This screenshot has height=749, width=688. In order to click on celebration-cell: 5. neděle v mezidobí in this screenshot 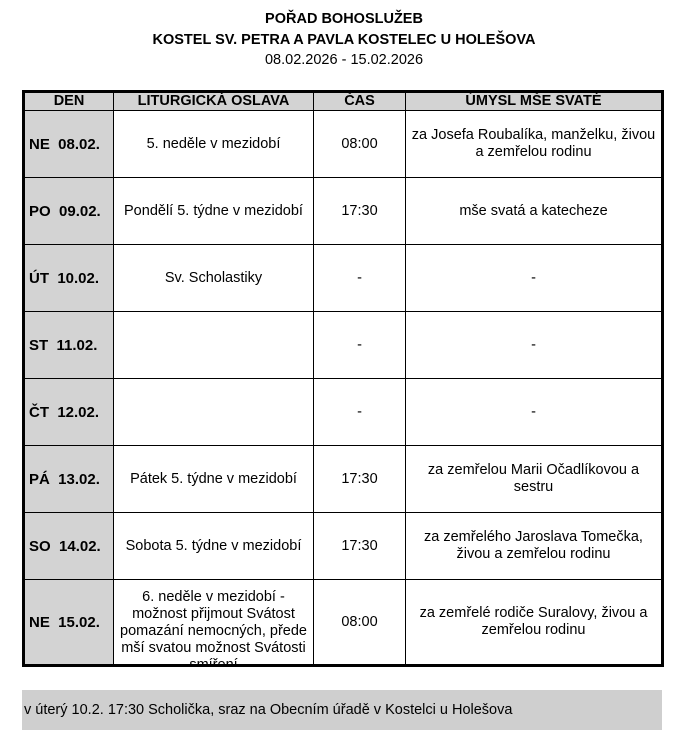, I will do `click(213, 144)`.